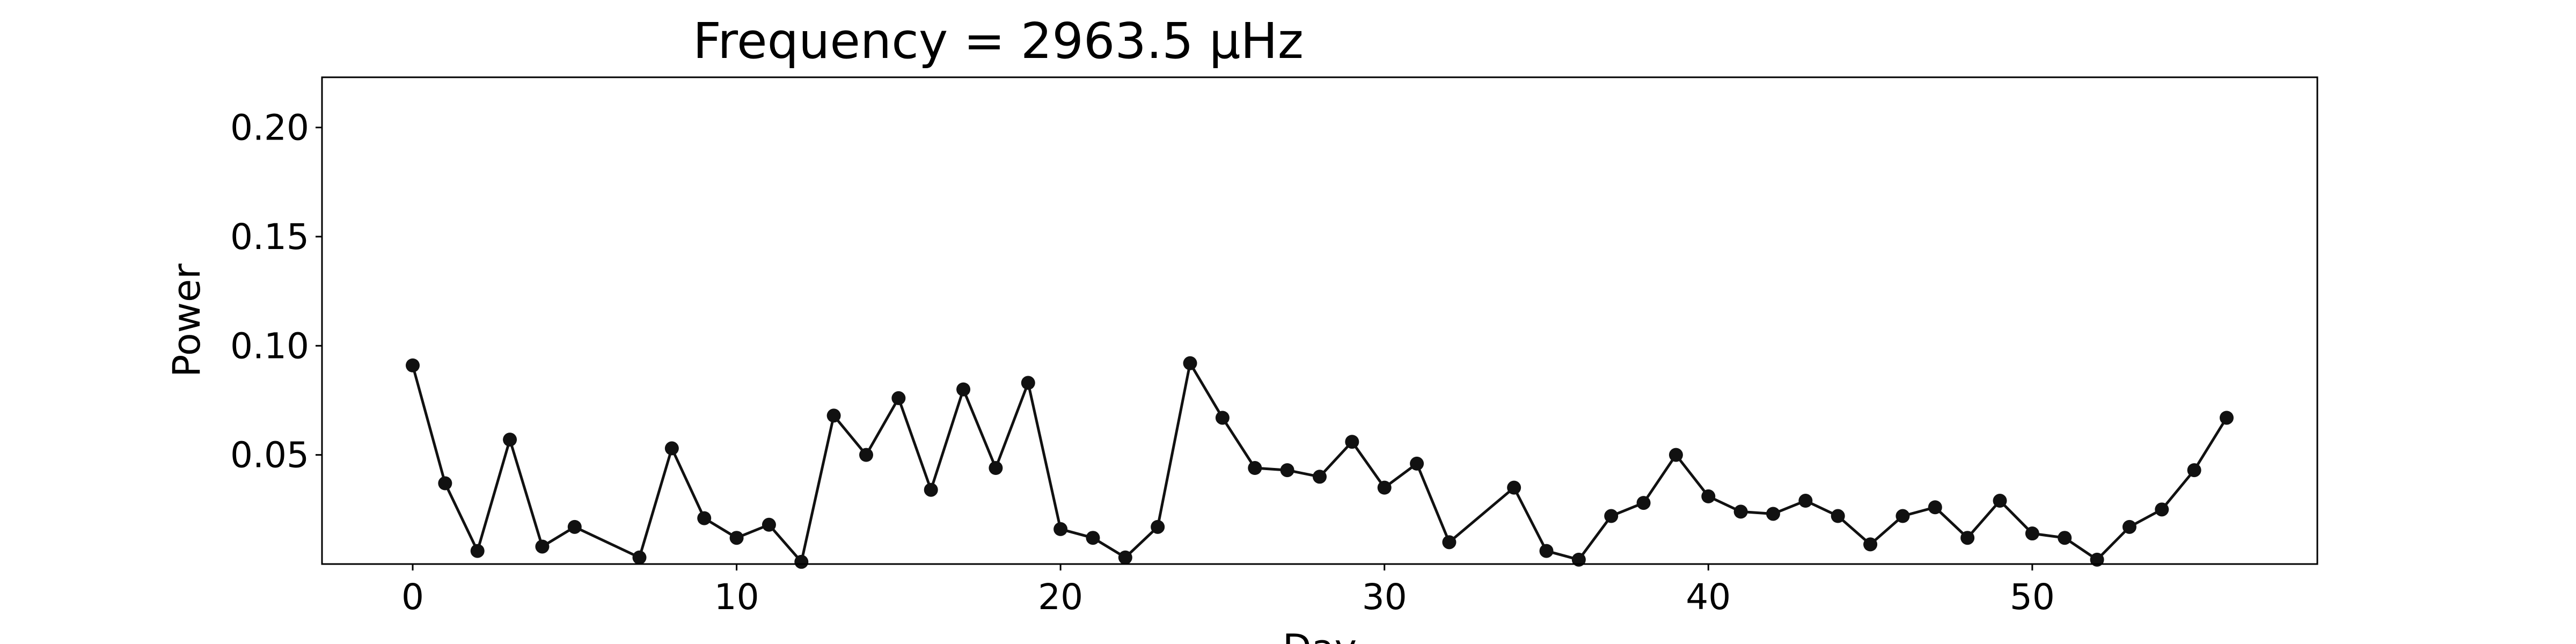 The width and height of the screenshot is (2576, 644). I want to click on y-axis-label: Power, so click(187, 320).